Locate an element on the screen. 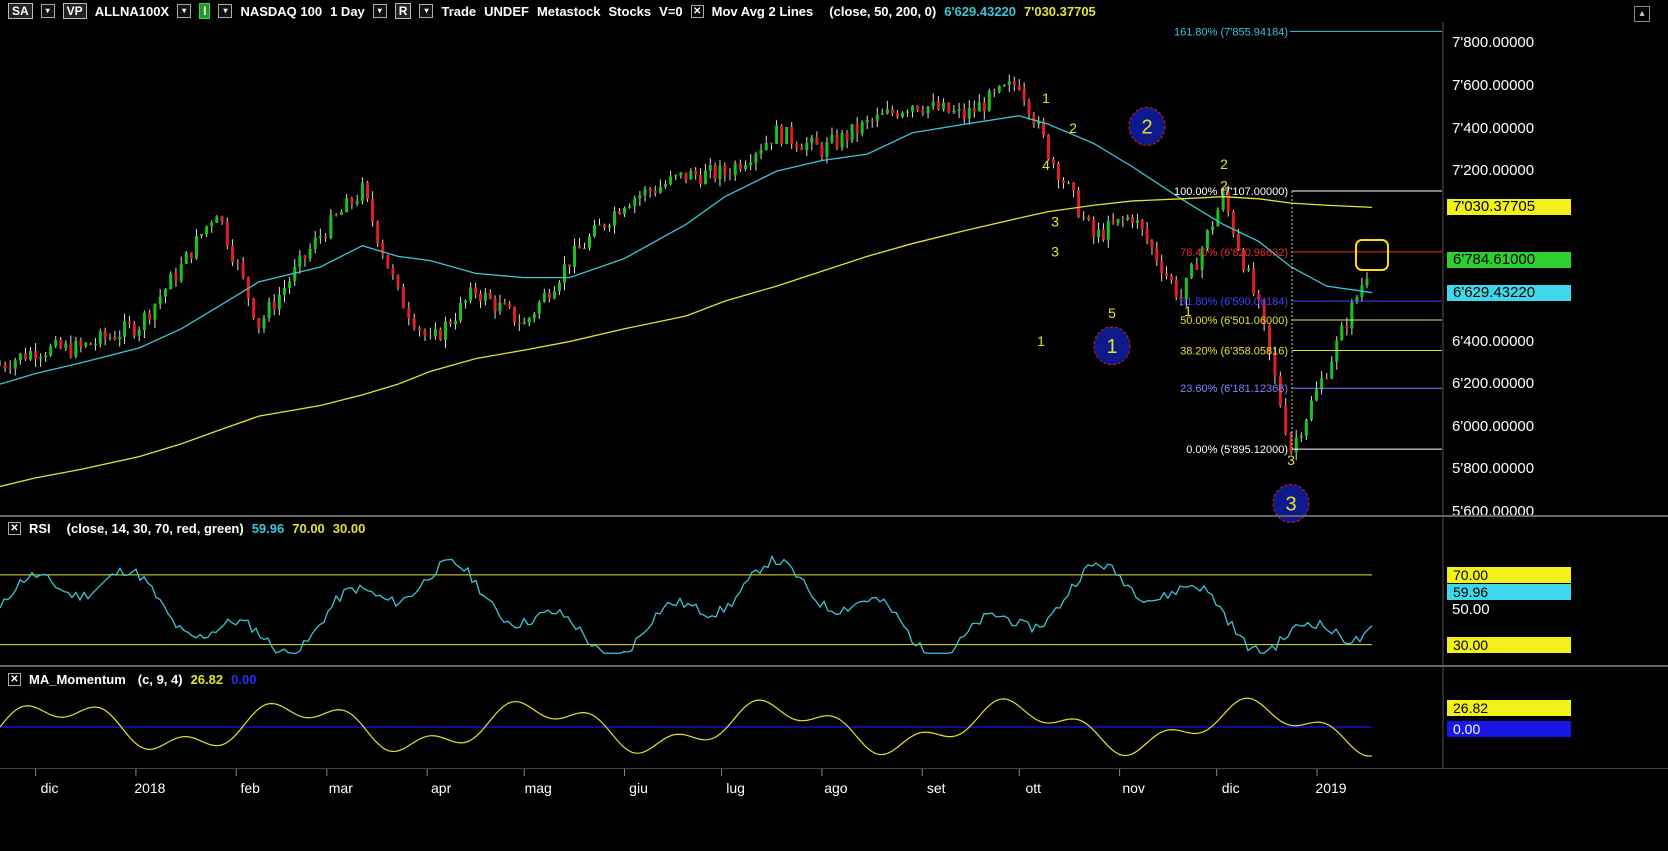 The height and width of the screenshot is (851, 1668). rsi-params: (close, 14, 30, 70, red, green) is located at coordinates (155, 528).